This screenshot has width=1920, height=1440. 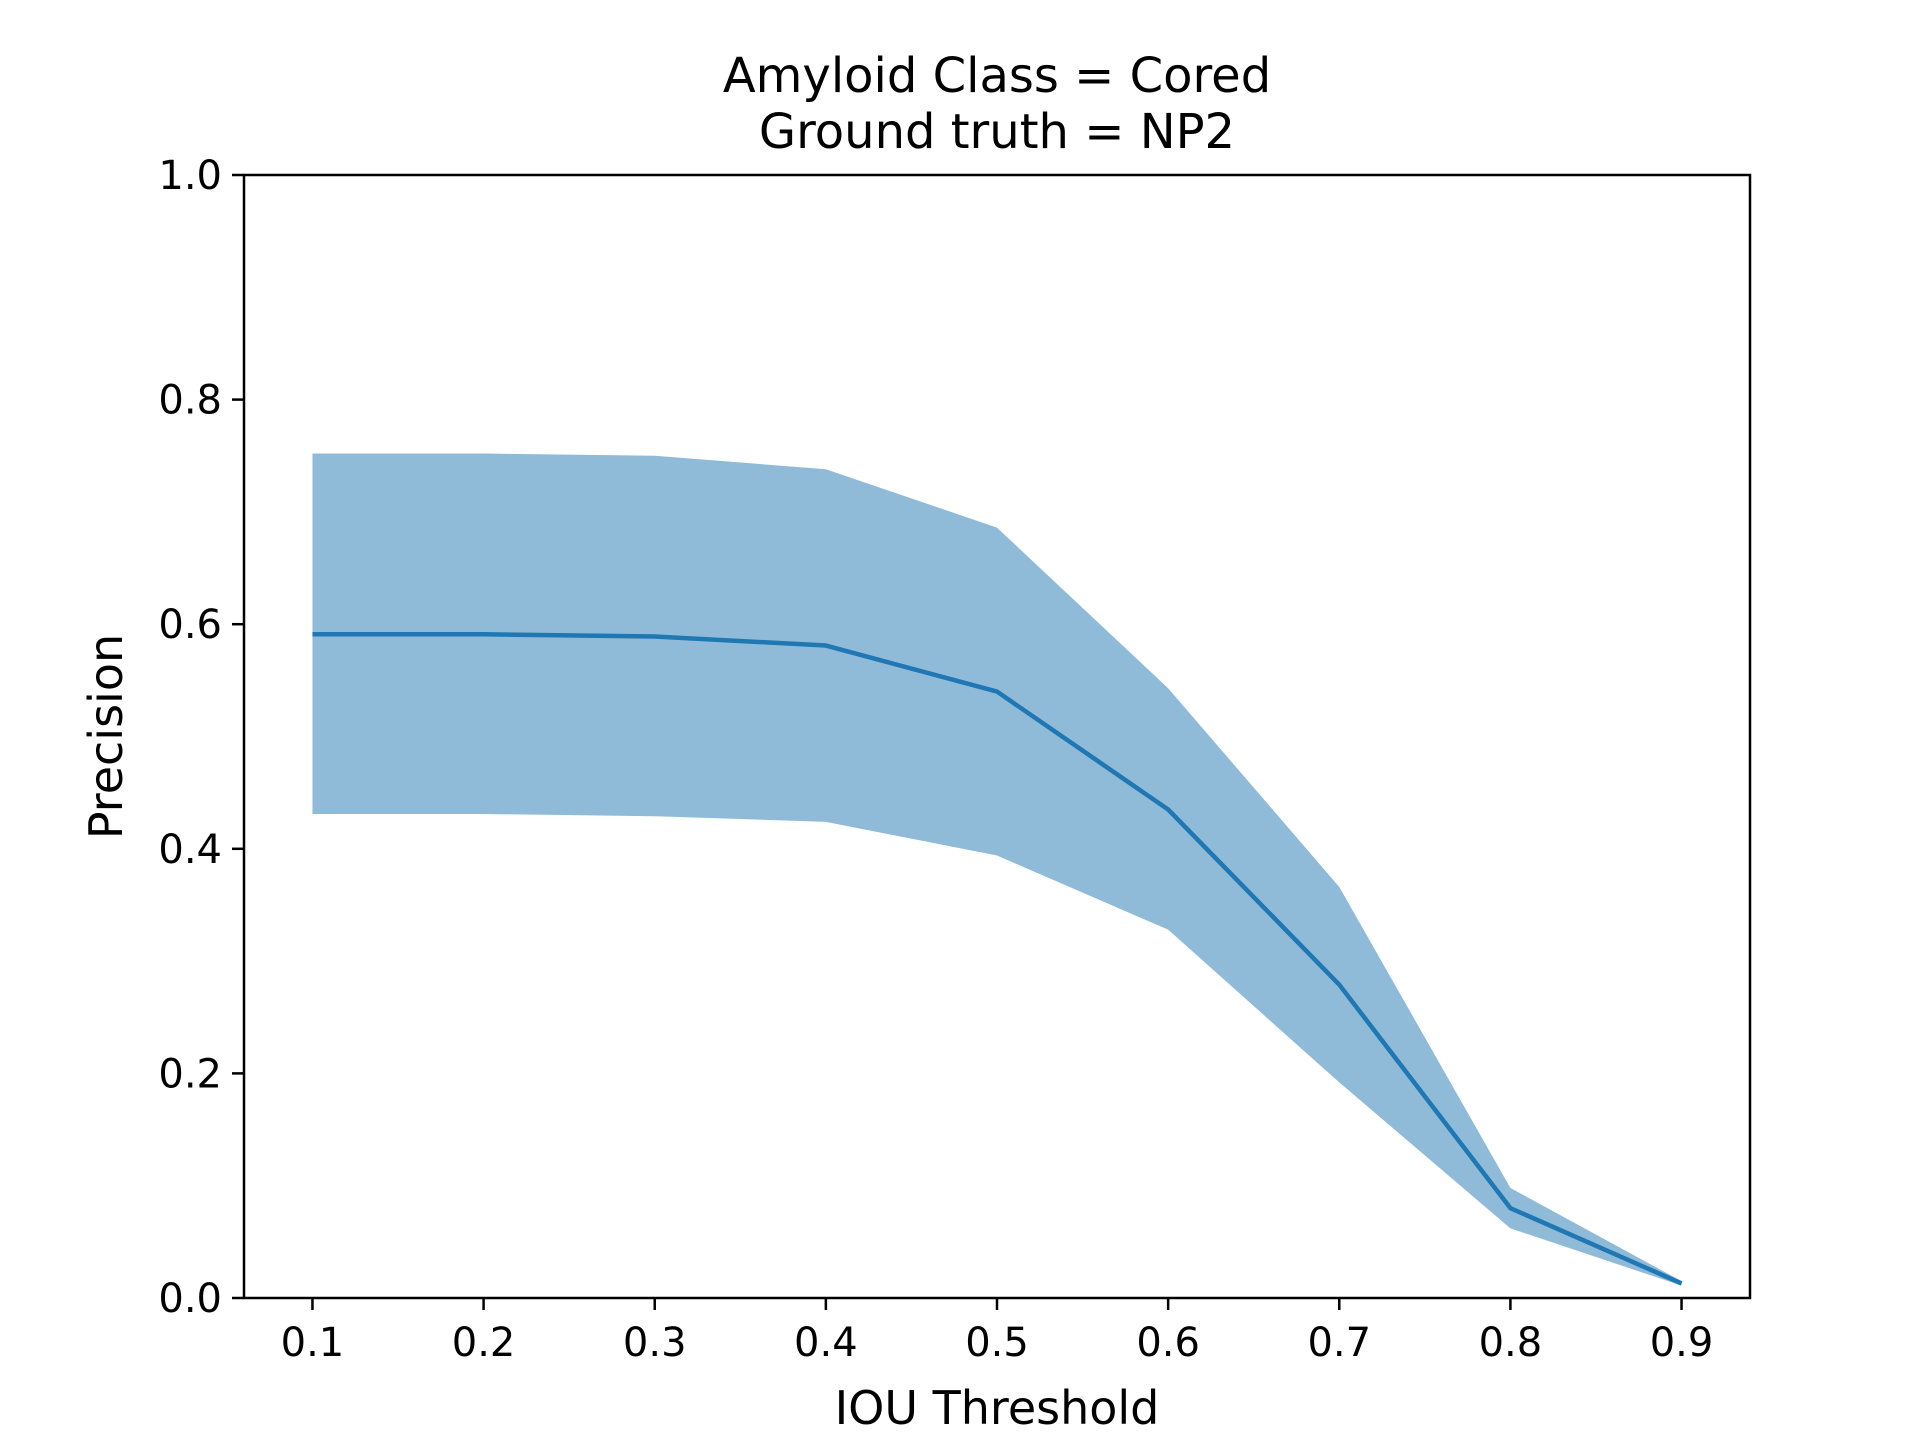 What do you see at coordinates (190, 850) in the screenshot?
I see `y-tick-label: 0.4` at bounding box center [190, 850].